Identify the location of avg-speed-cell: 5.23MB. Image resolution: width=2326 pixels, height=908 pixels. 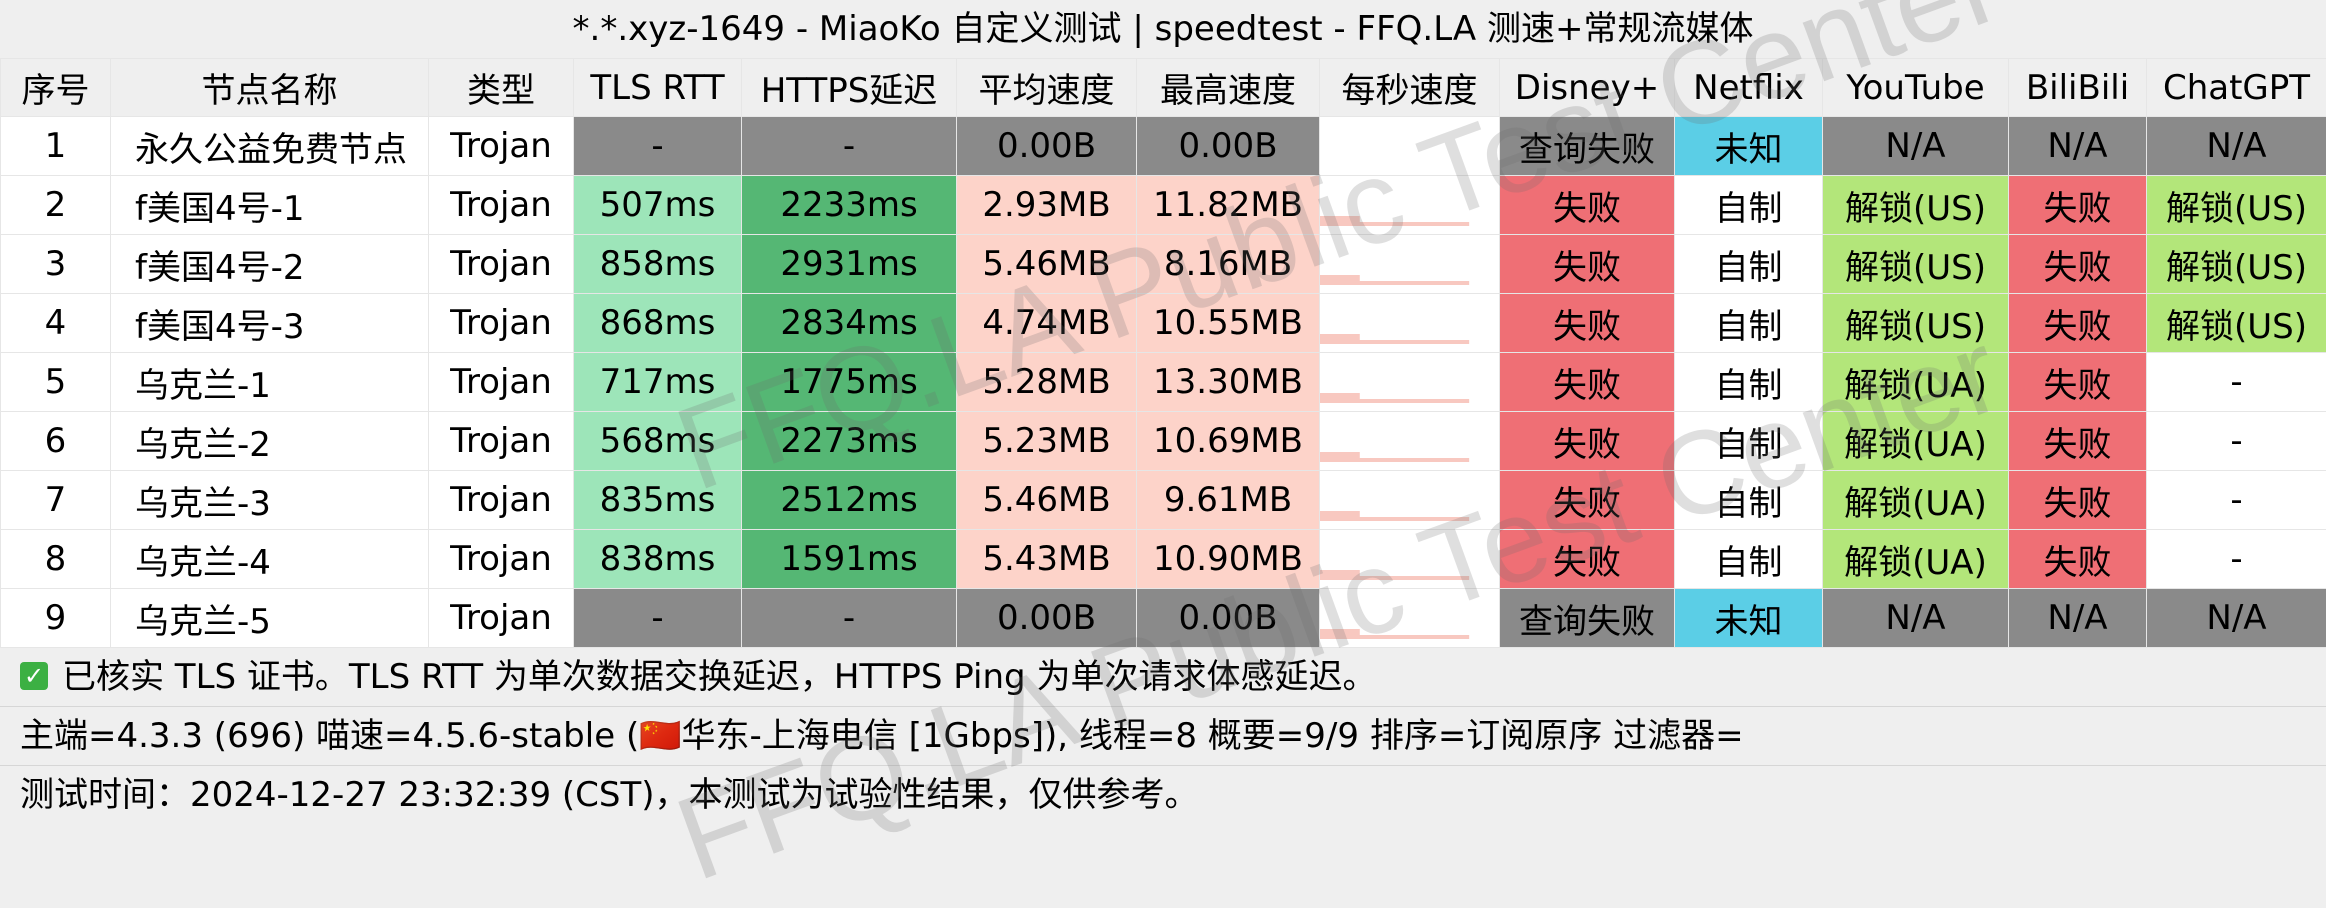
(1047, 441).